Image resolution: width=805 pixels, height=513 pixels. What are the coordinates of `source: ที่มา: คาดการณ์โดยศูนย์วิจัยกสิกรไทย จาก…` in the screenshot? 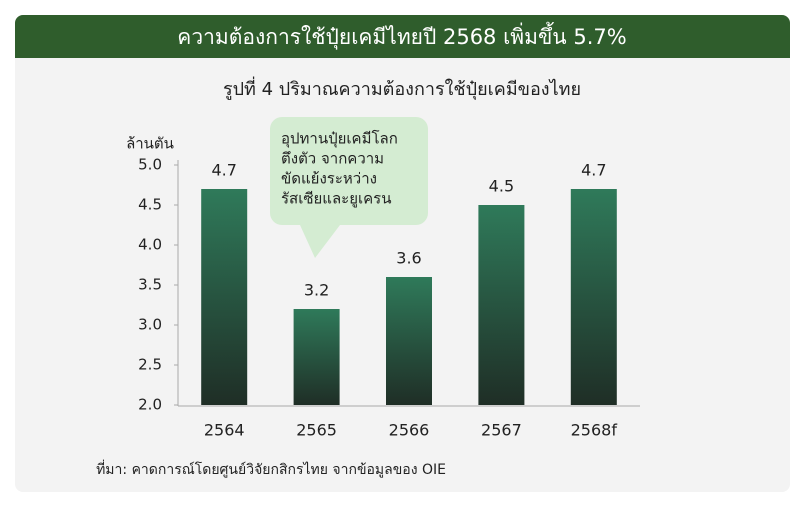 It's located at (271, 469).